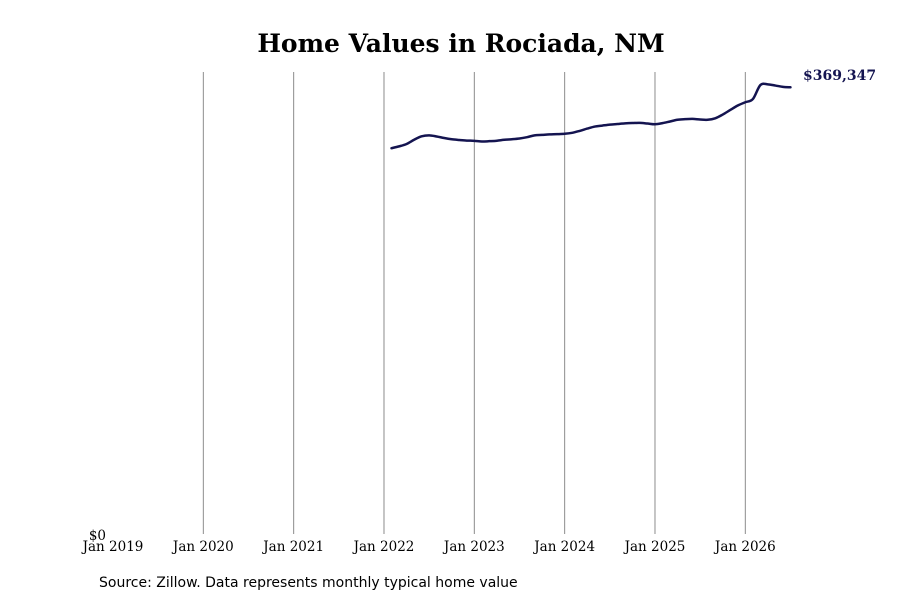 Image resolution: width=900 pixels, height=600 pixels. I want to click on x-tick-label: Jan 2019, so click(112, 547).